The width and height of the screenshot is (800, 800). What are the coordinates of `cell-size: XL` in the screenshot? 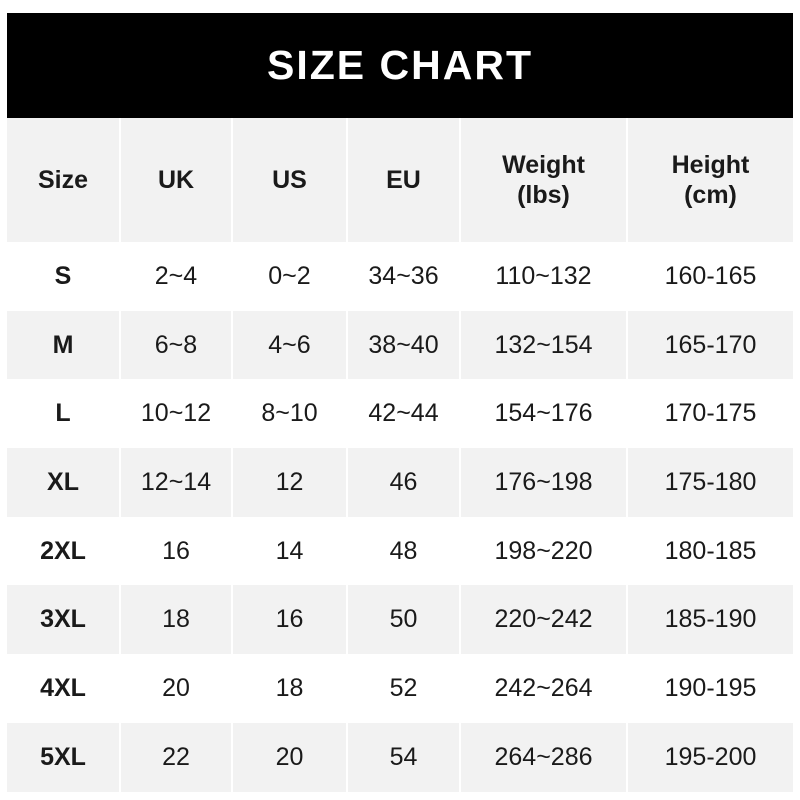 It's located at (64, 482).